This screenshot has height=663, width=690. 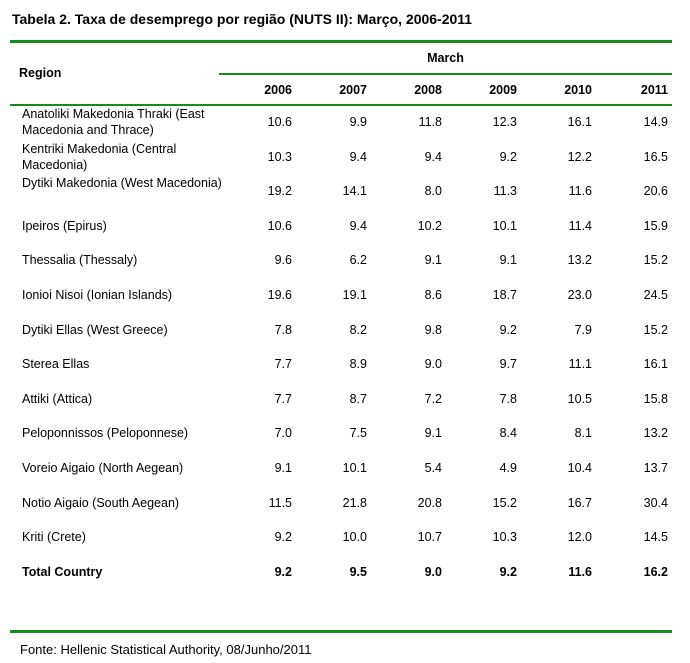 I want to click on value-cell-2010: 12.2, so click(x=579, y=156).